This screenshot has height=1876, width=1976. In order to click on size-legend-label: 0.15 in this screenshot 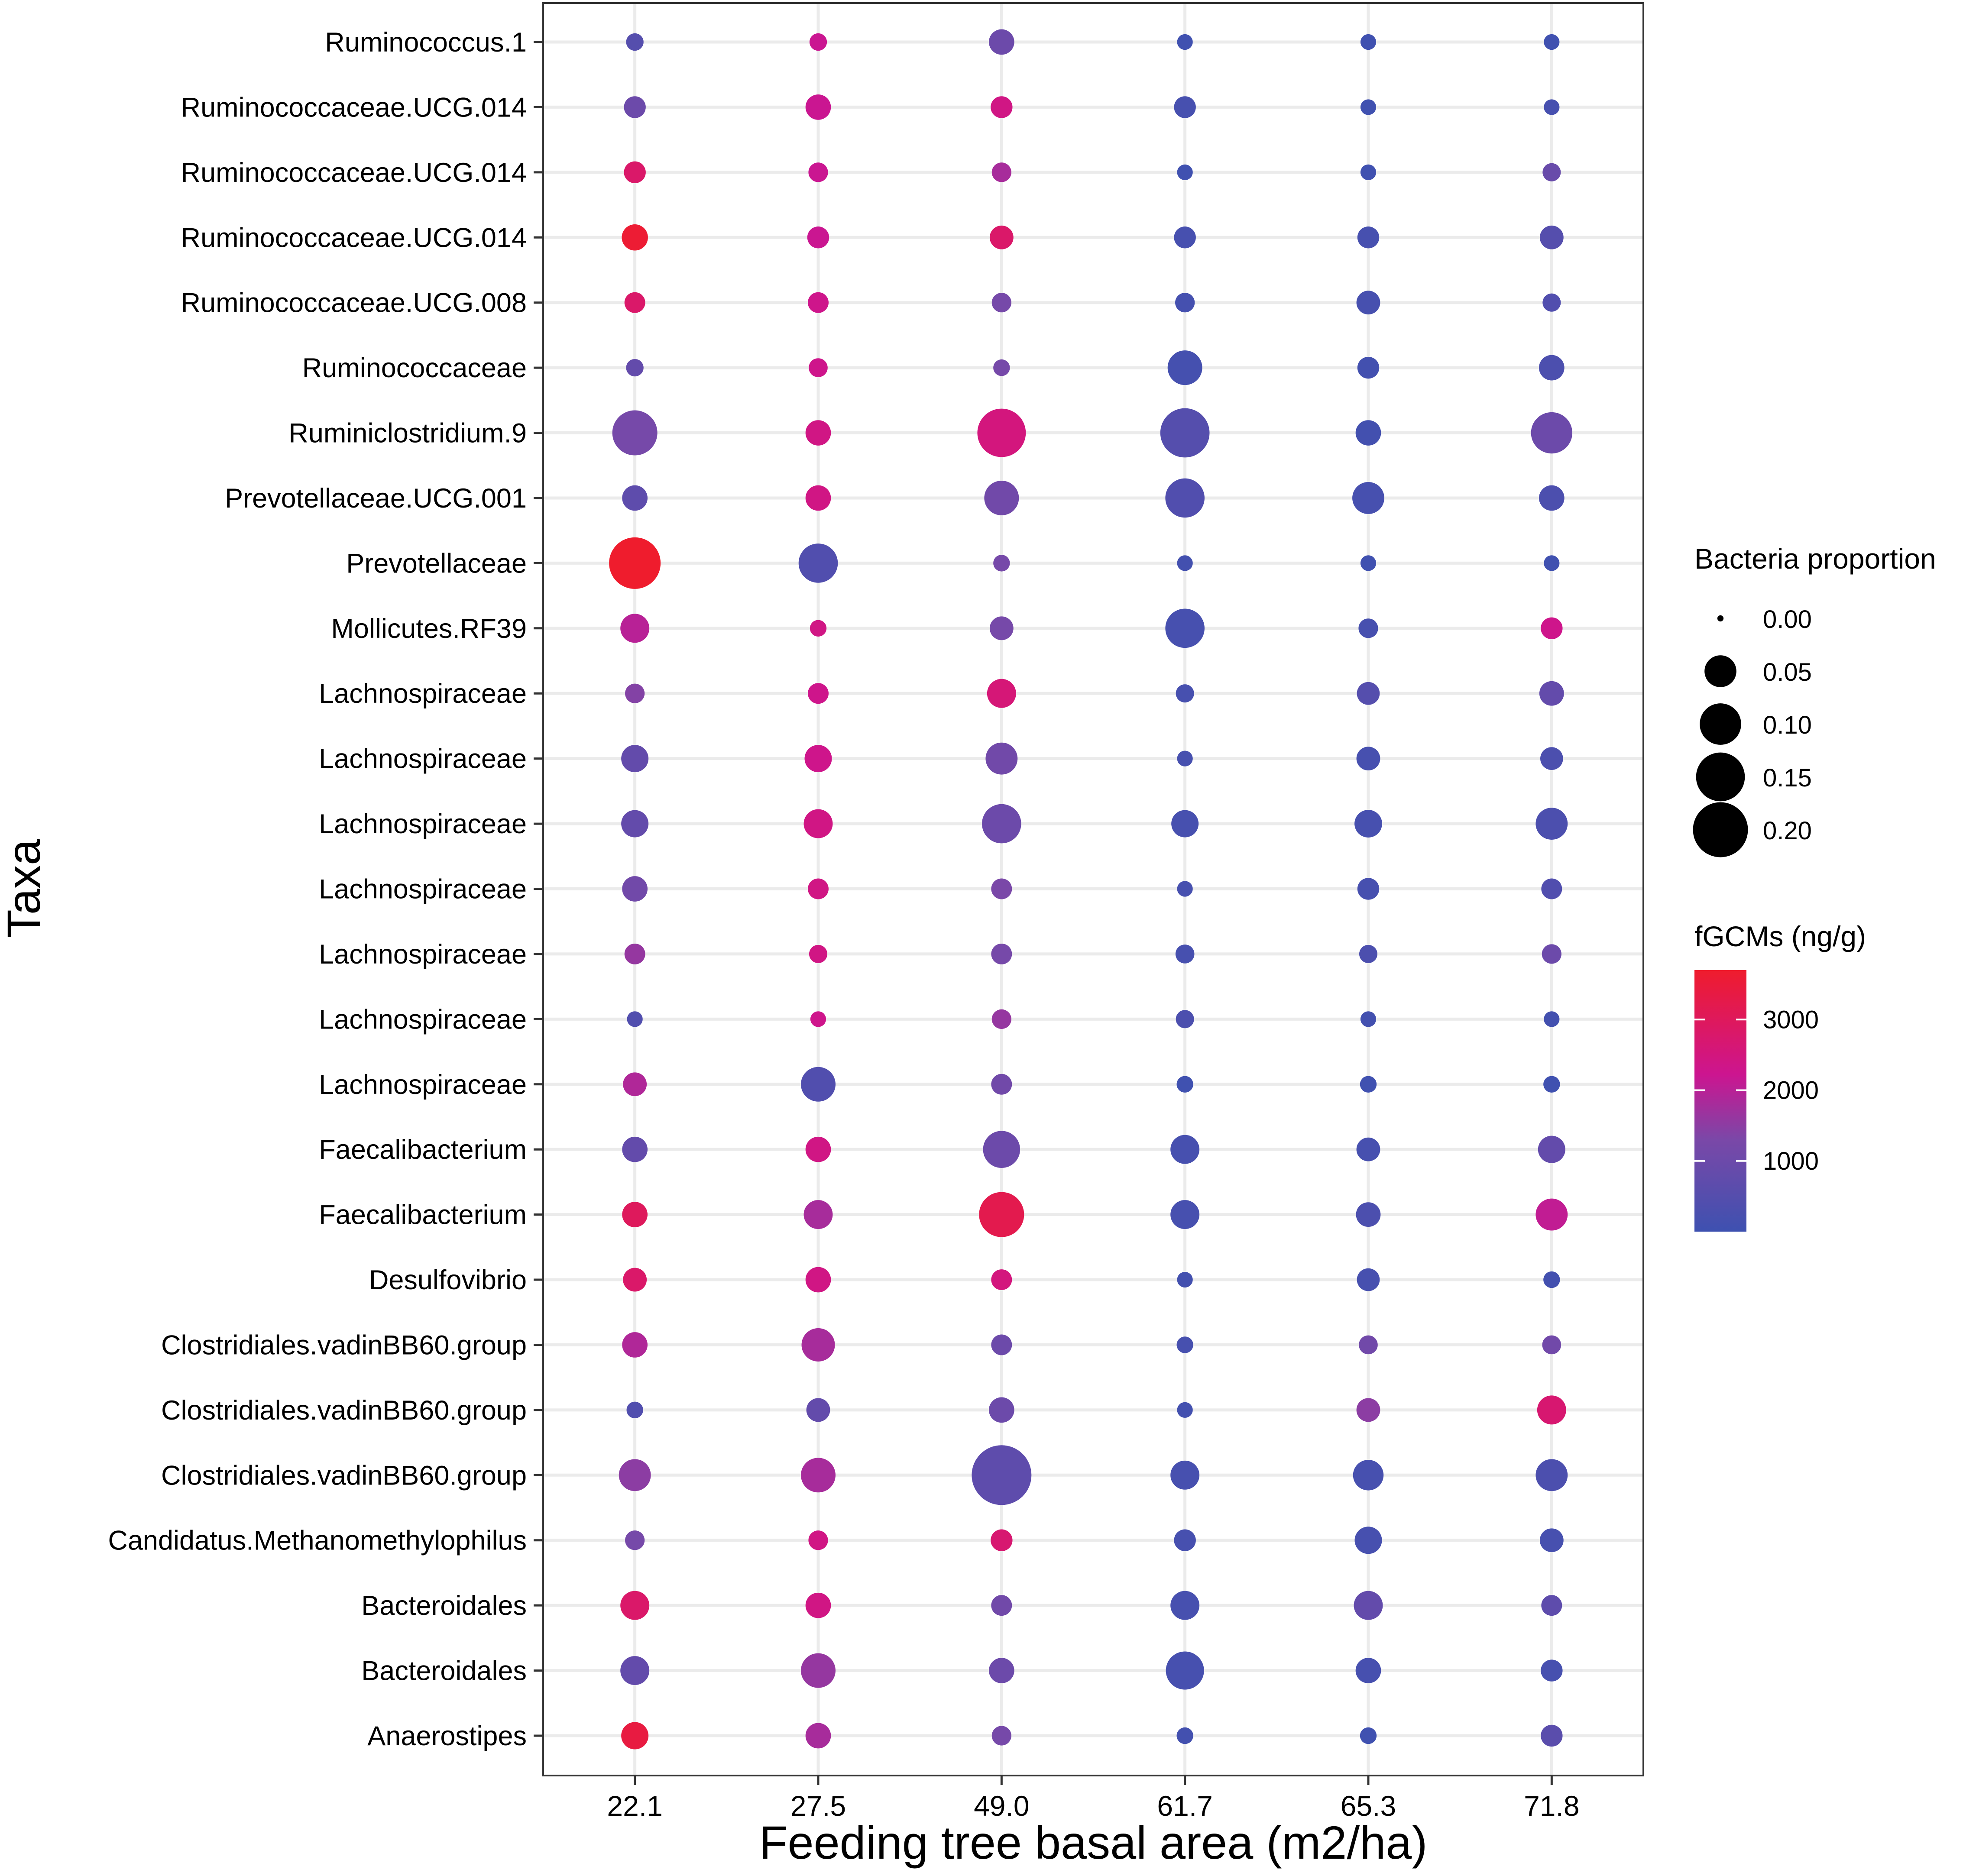, I will do `click(1787, 778)`.